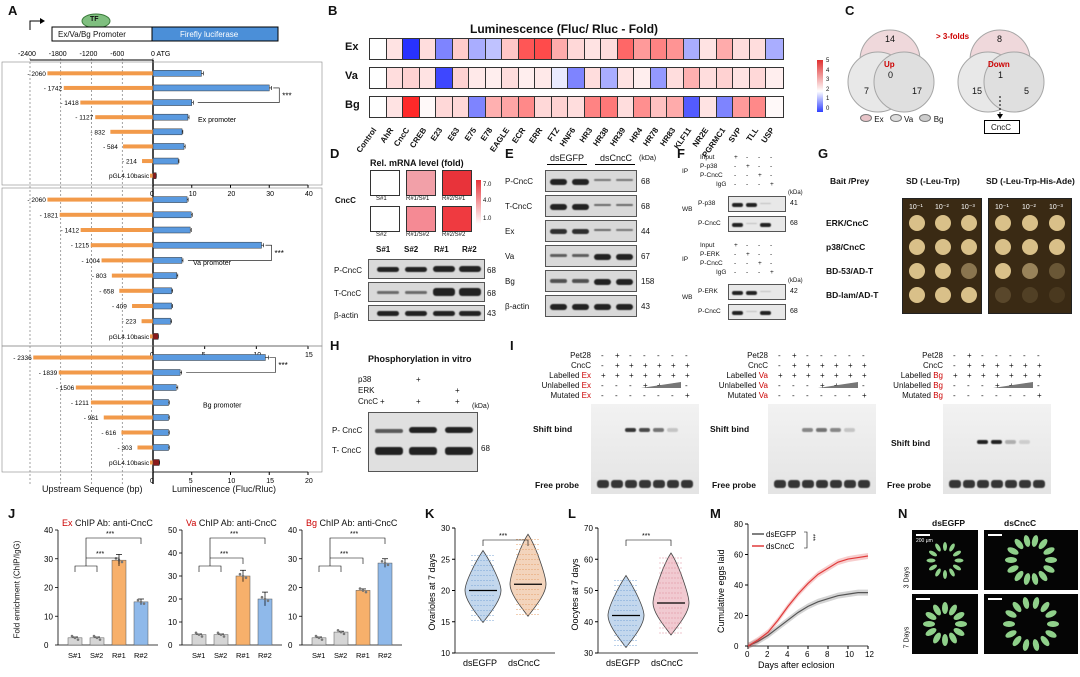  Describe the element at coordinates (671, 594) in the screenshot. I see `violin-shape` at that location.